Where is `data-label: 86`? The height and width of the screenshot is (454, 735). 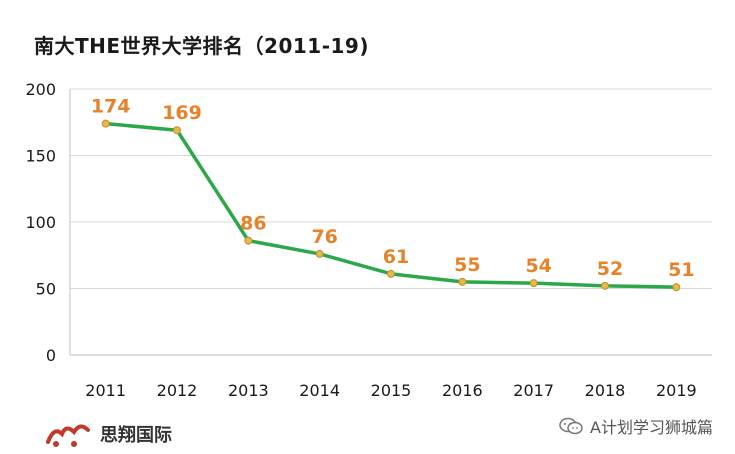 data-label: 86 is located at coordinates (253, 224).